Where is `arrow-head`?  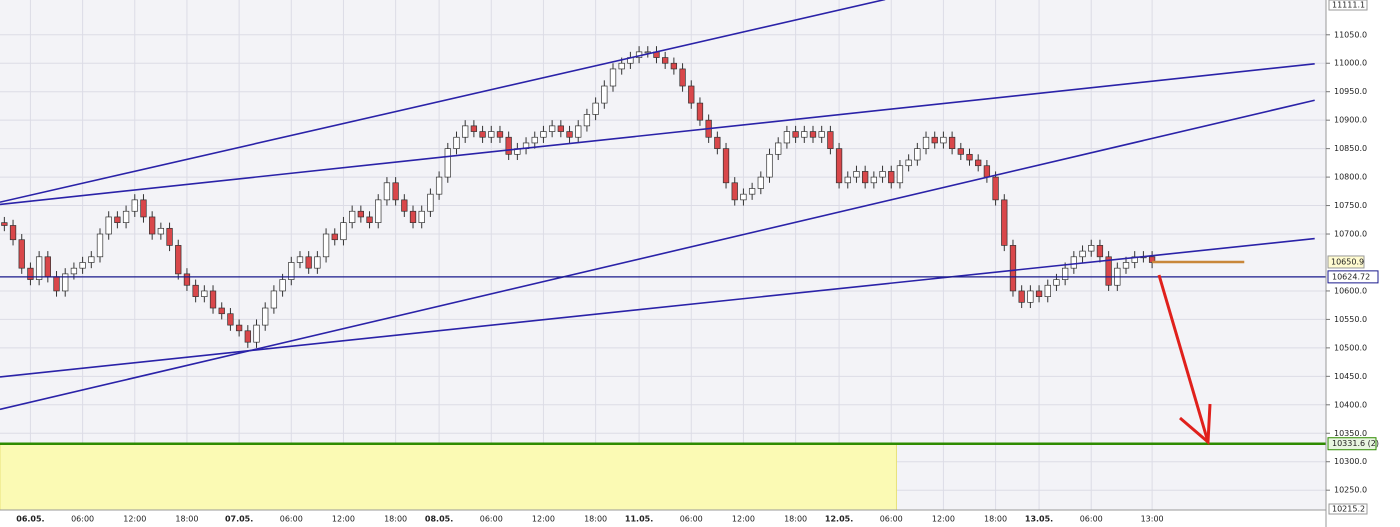
arrow-head is located at coordinates (1195, 424).